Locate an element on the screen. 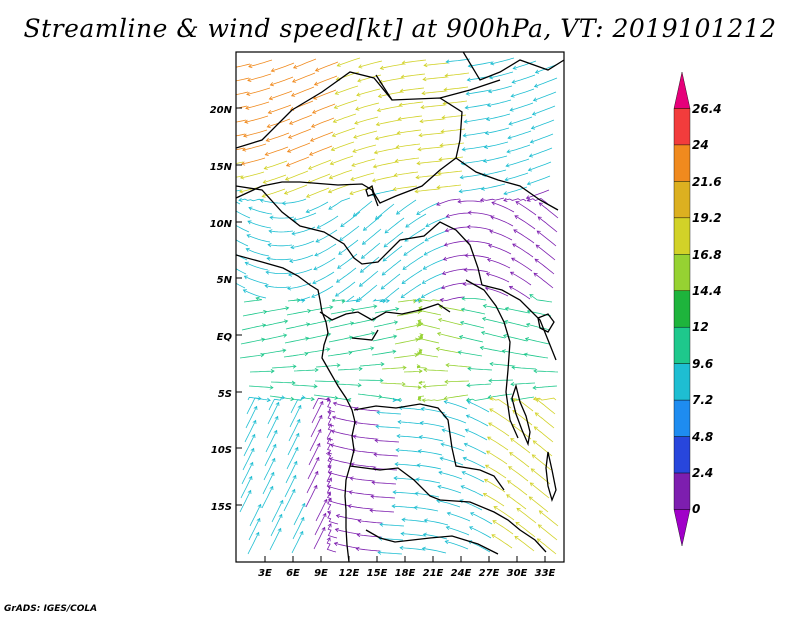  lat-label-5s: 5S is located at coordinates (224, 394).